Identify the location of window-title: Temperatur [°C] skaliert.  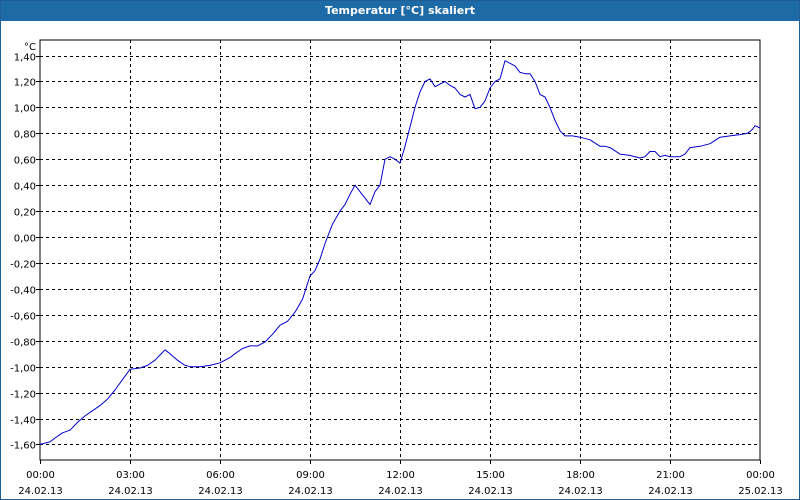
(400, 11).